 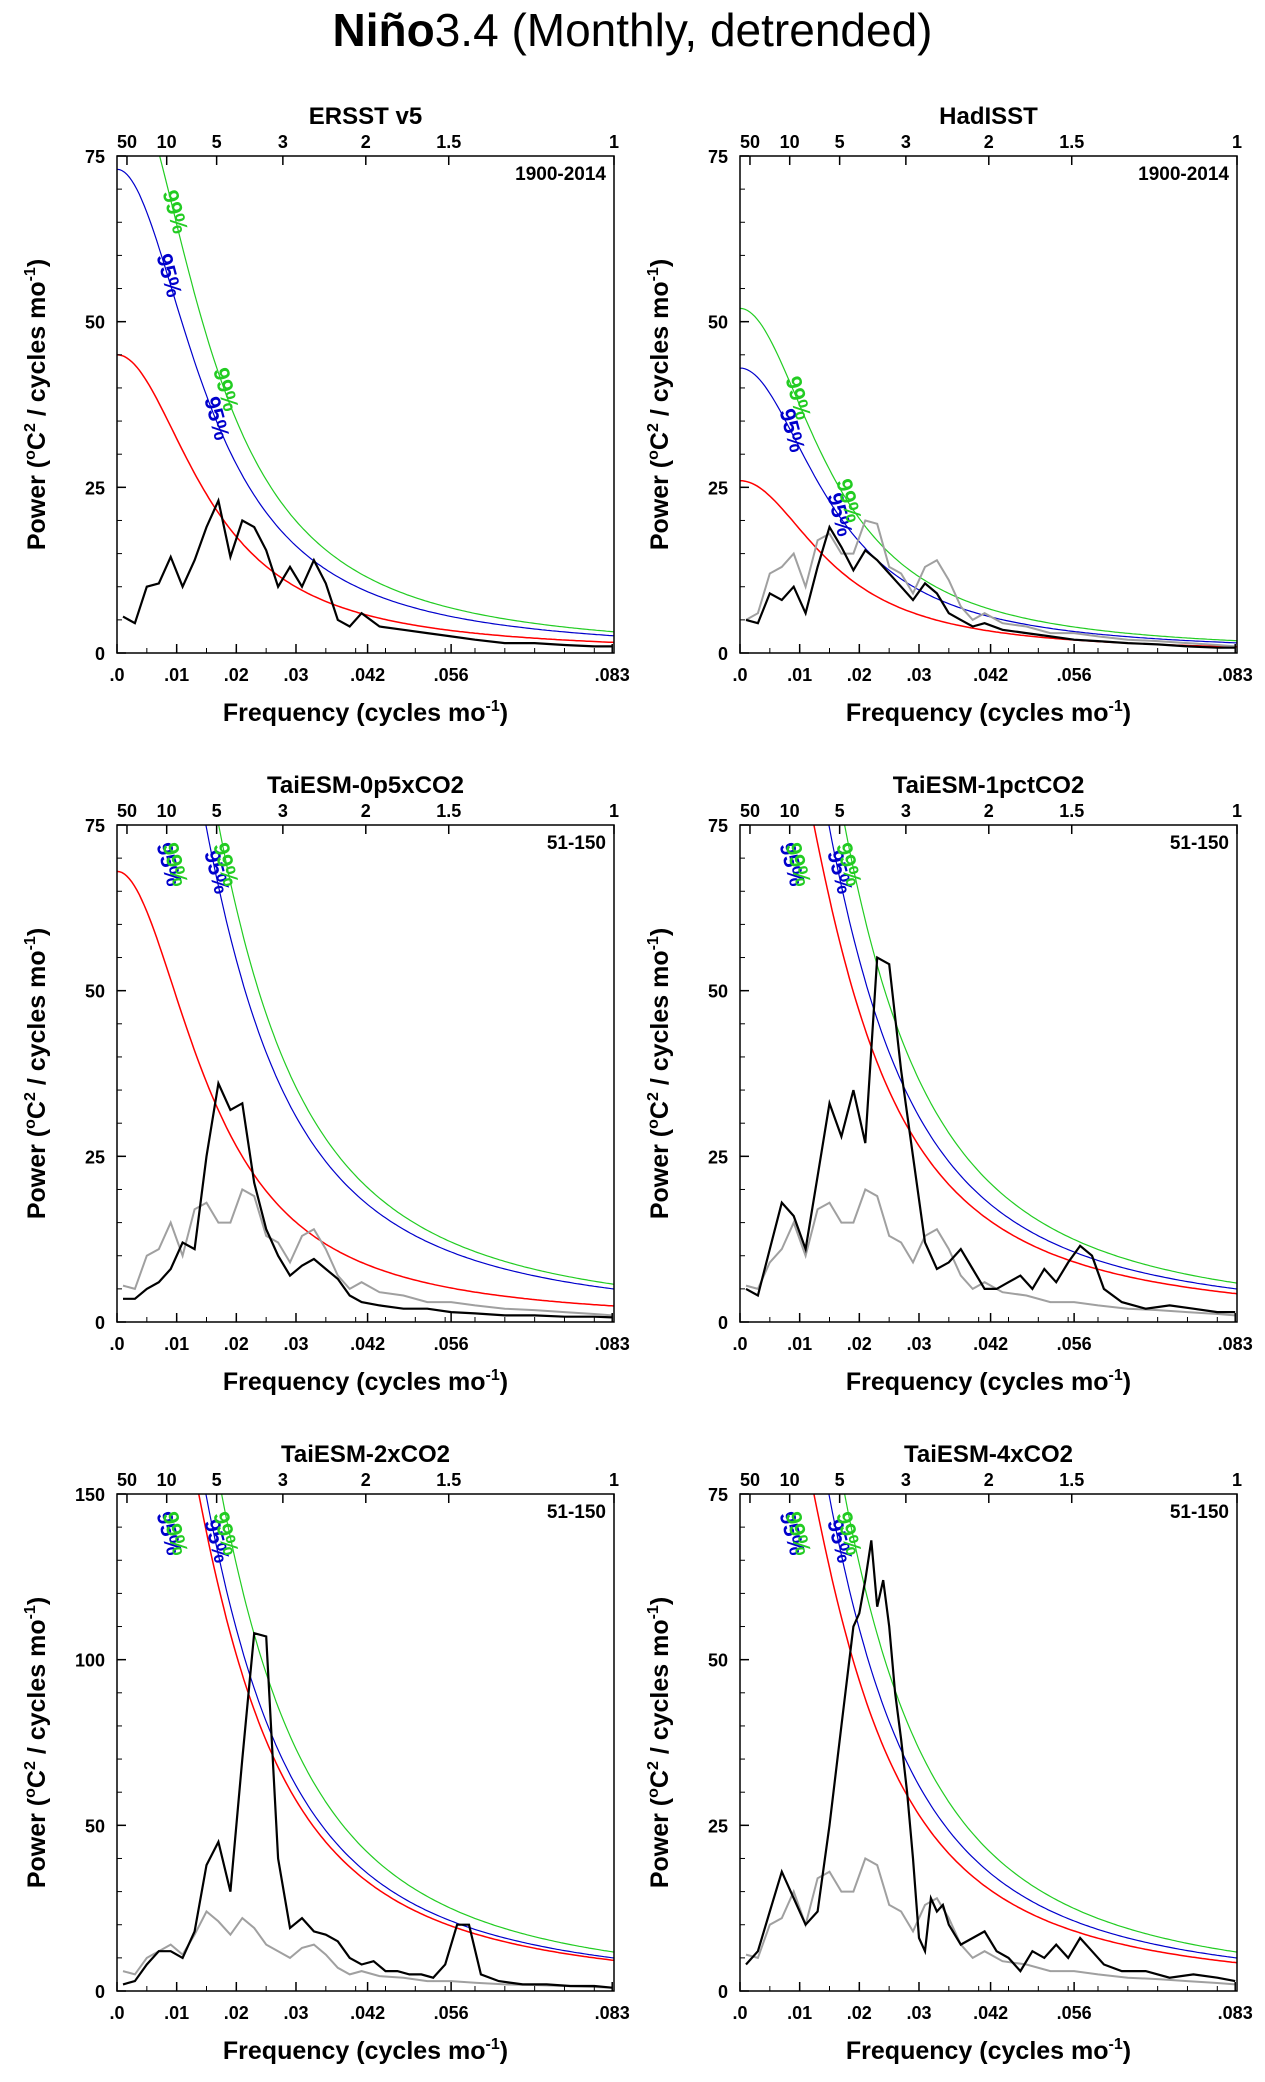 What do you see at coordinates (365, 785) in the screenshot?
I see `panel-title: TaiESM-0p5xCO2` at bounding box center [365, 785].